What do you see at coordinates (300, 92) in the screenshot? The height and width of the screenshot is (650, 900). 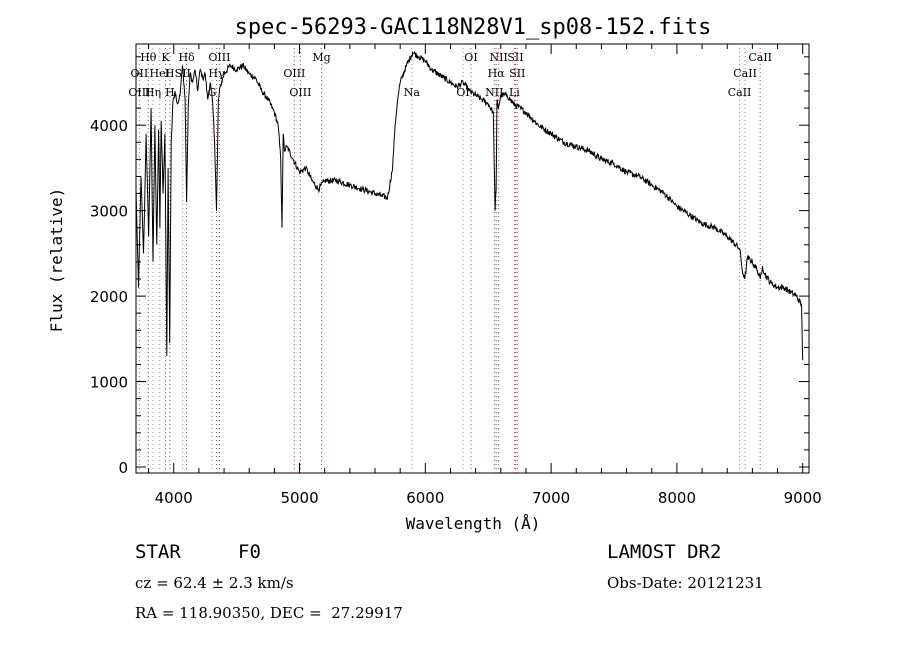 I see `line-label-22: OIII` at bounding box center [300, 92].